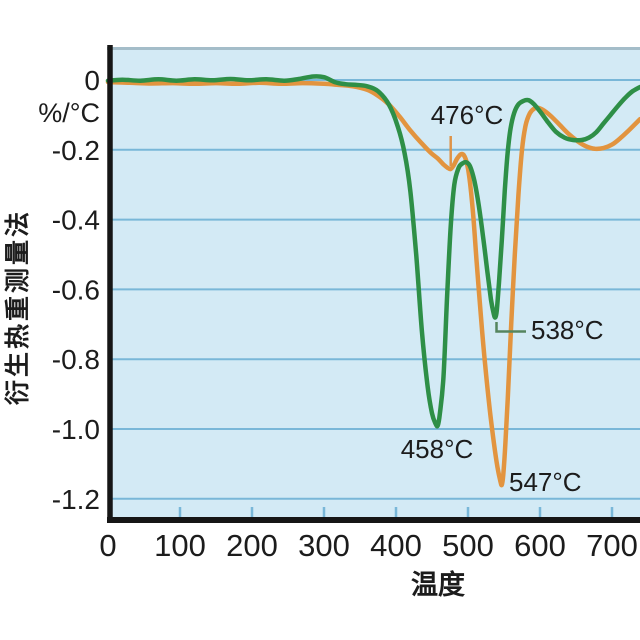  What do you see at coordinates (467, 115) in the screenshot?
I see `annotation-label: 476°C` at bounding box center [467, 115].